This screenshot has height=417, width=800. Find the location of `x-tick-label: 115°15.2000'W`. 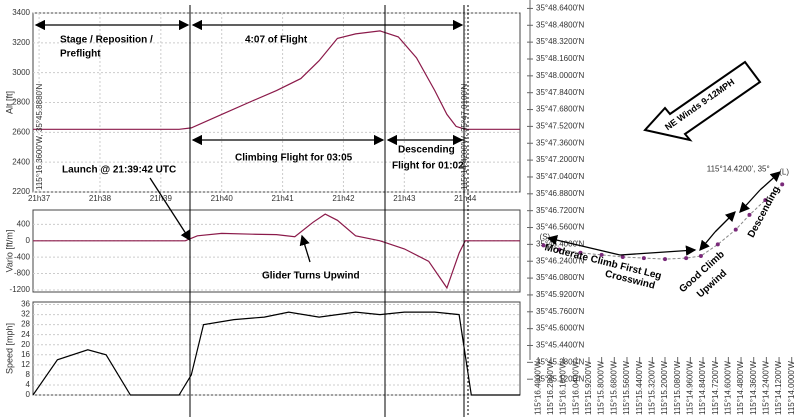

x-tick-label: 115°15.2000'W is located at coordinates (664, 388).